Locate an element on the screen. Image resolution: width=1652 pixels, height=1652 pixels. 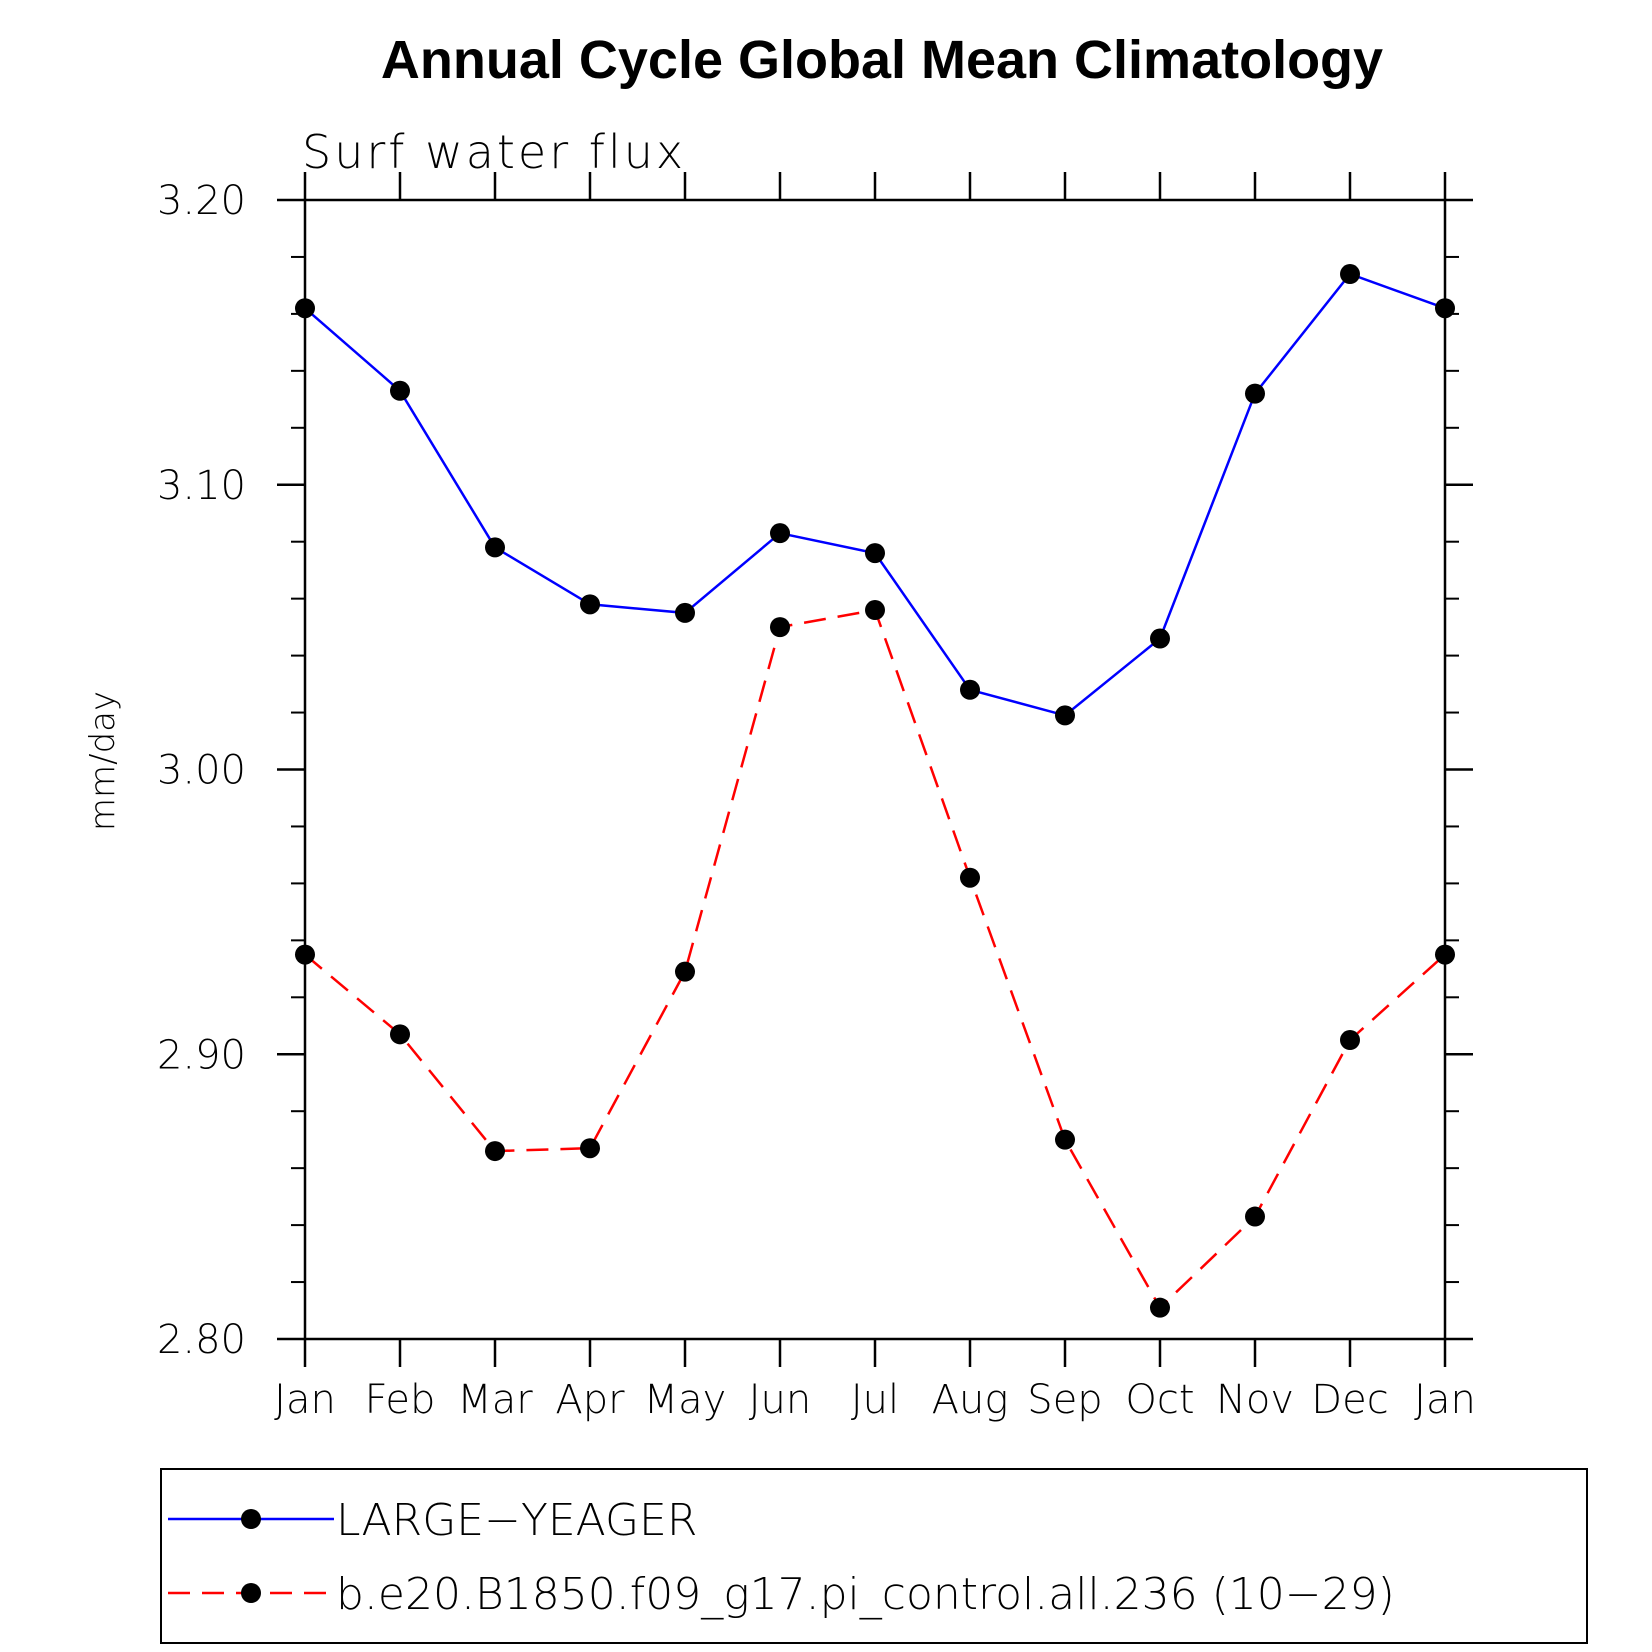
x-tick-label: Oct is located at coordinates (1159, 1400).